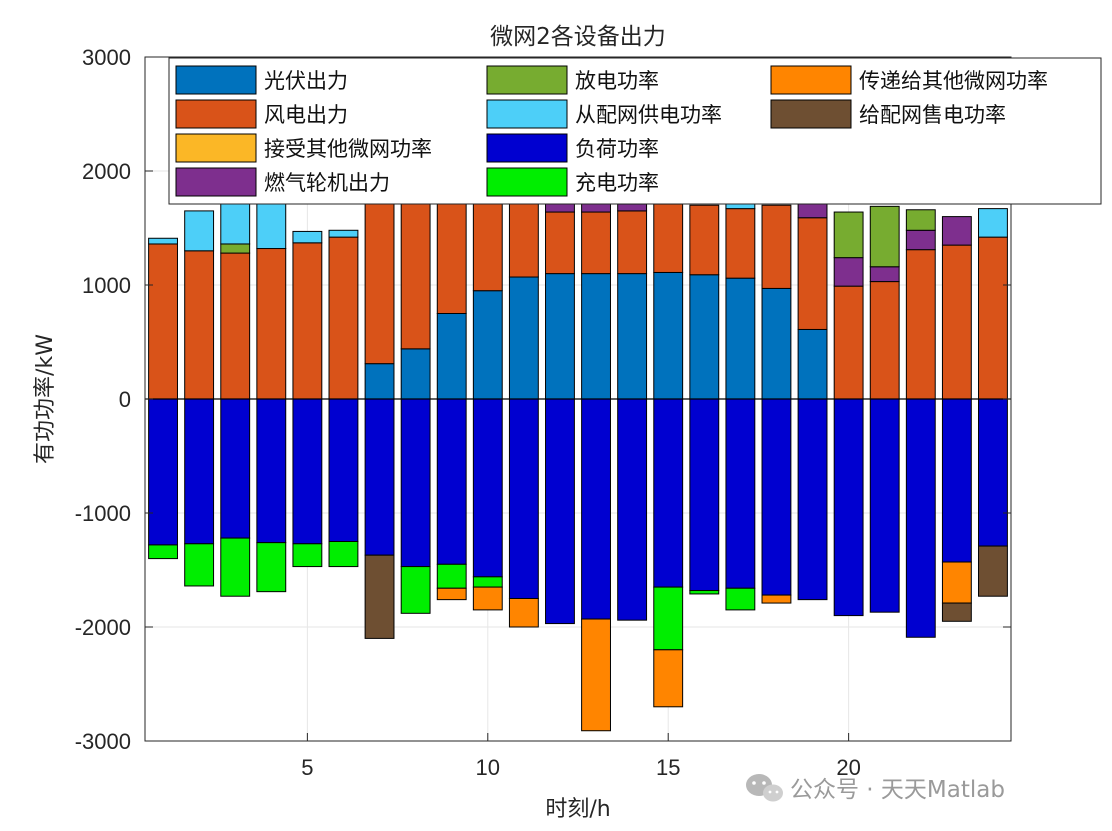 This screenshot has width=1112, height=831. Describe the element at coordinates (635, 131) in the screenshot. I see `legend-box` at that location.